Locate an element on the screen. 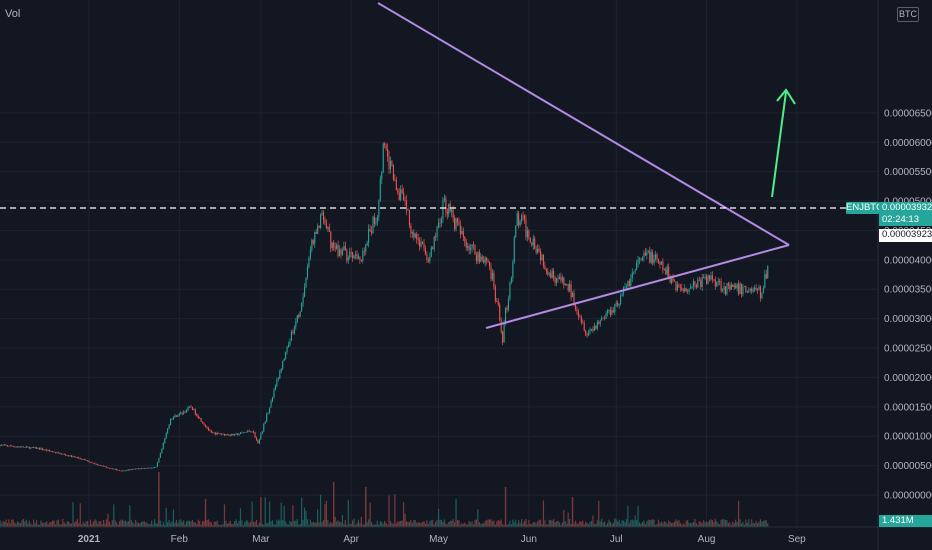 The image size is (932, 550). price-tick-label: 0.00006000 is located at coordinates (908, 143).